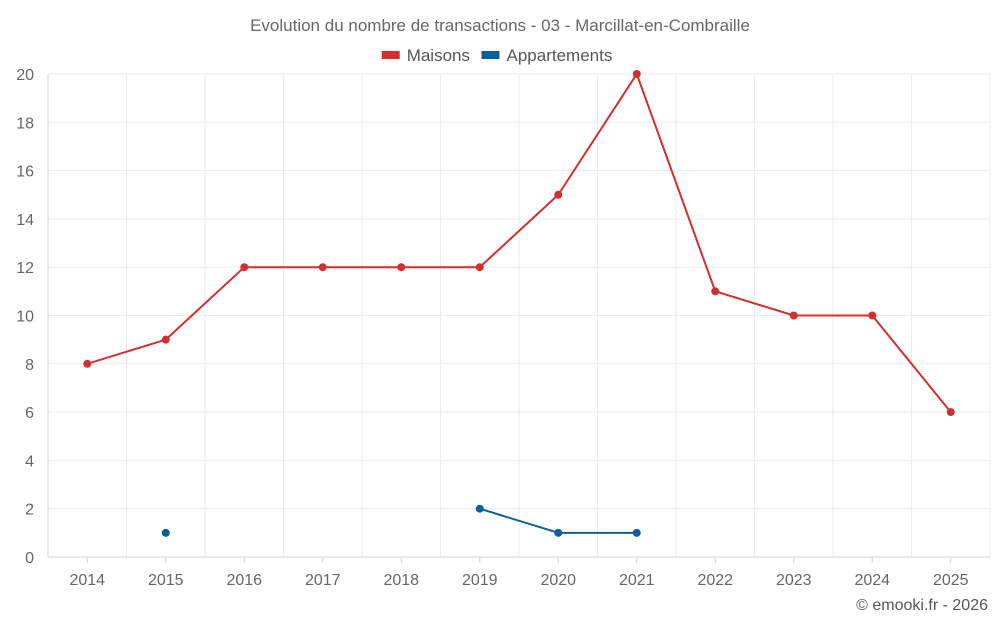 The image size is (1000, 625). I want to click on x-tick-label: 2025, so click(951, 580).